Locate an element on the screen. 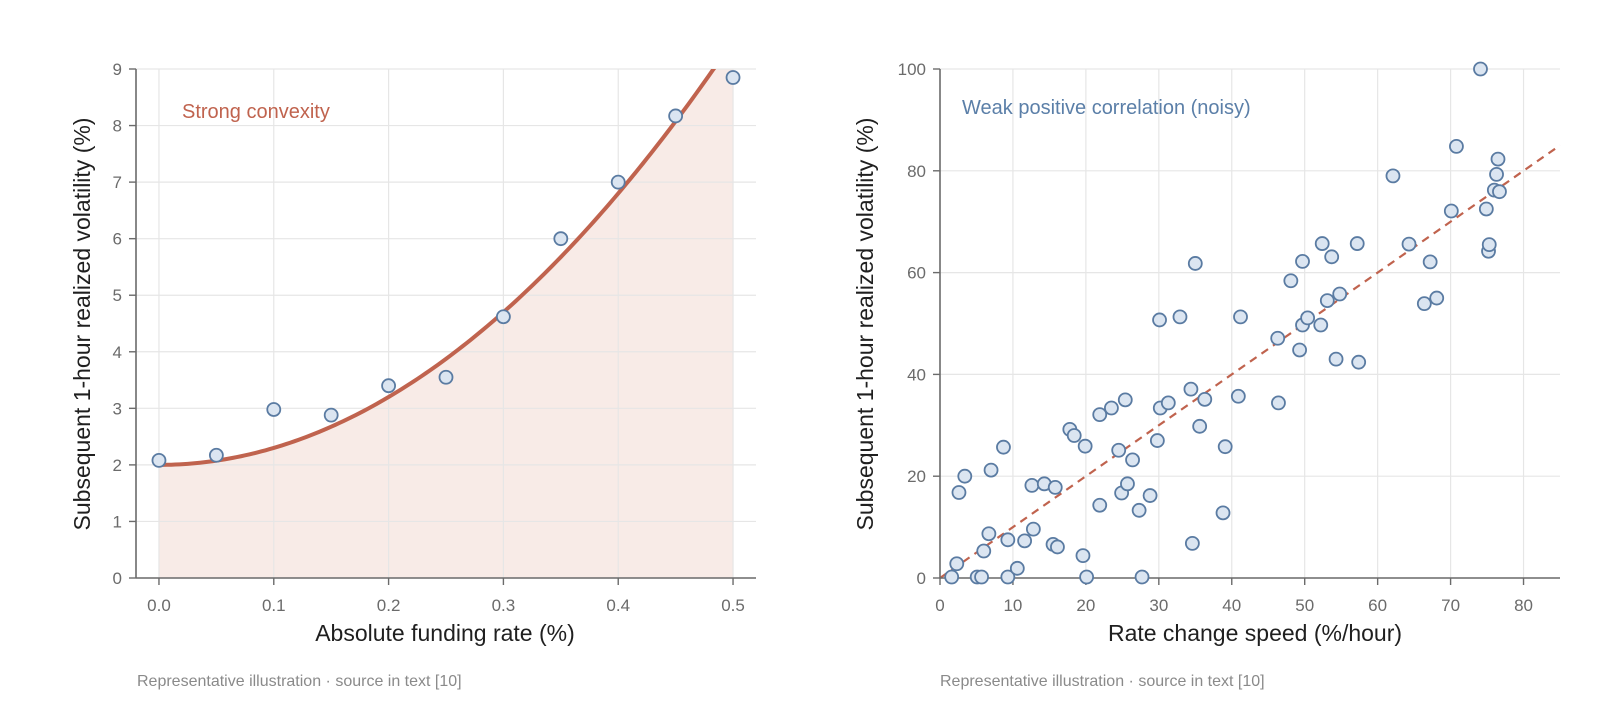  x-tick-label: 0.1 is located at coordinates (274, 605).